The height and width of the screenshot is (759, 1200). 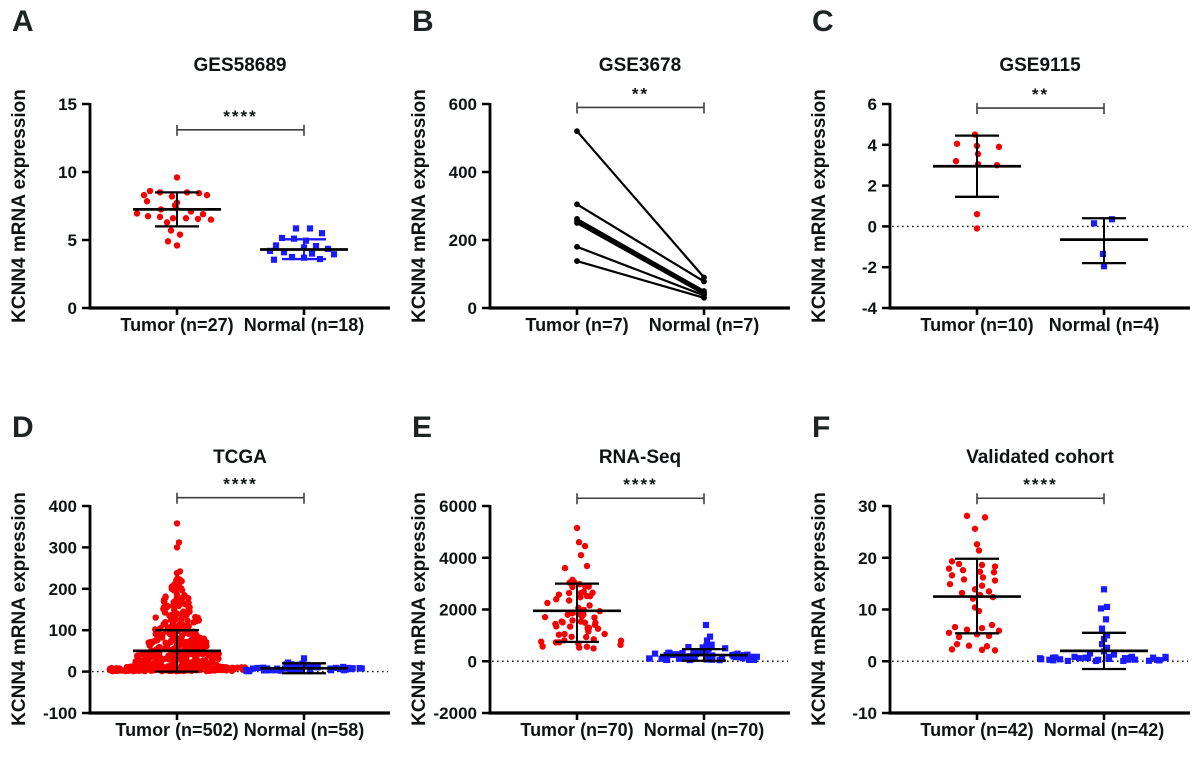 I want to click on y-tick-label: 400, so click(x=63, y=506).